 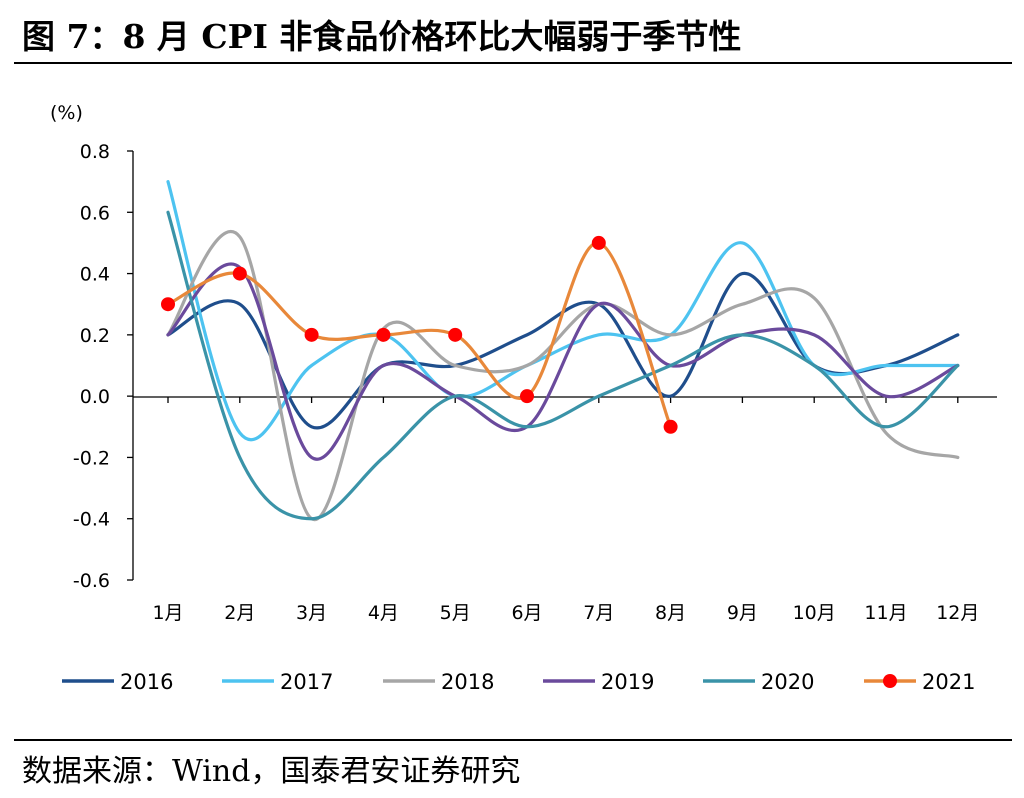 I want to click on series-markers, so click(x=419, y=334).